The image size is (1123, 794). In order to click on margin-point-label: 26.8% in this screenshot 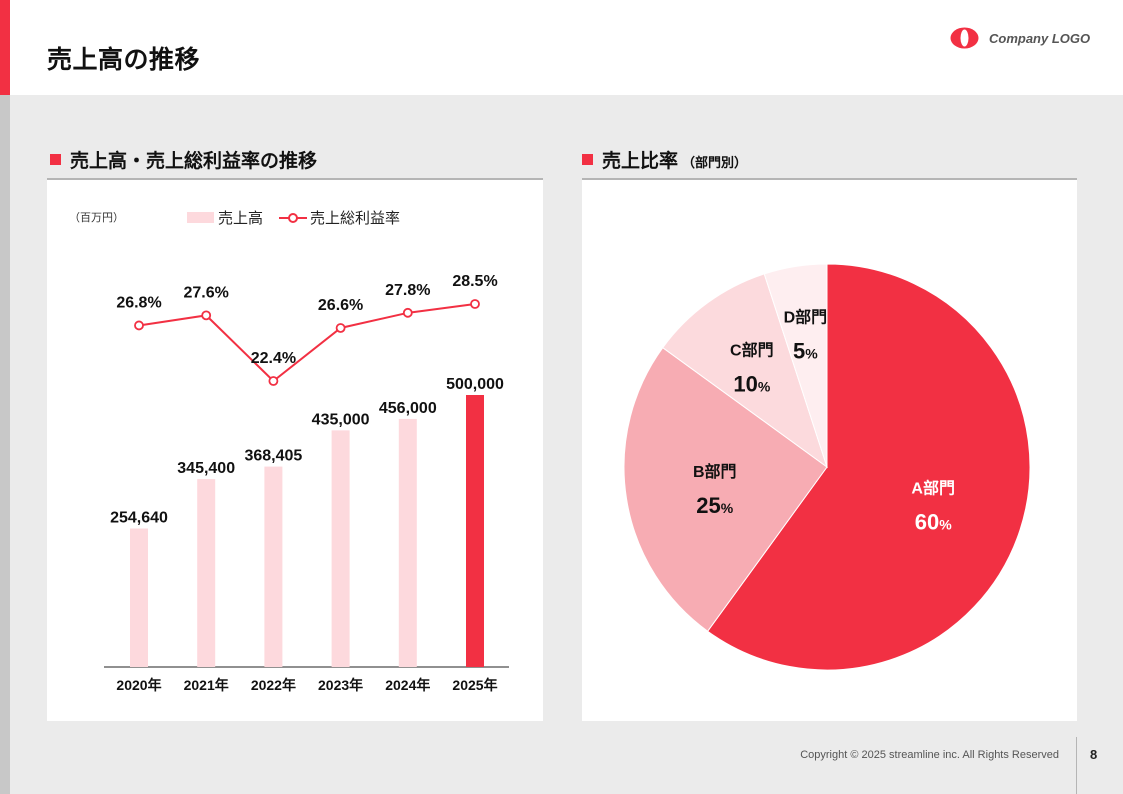, I will do `click(138, 302)`.